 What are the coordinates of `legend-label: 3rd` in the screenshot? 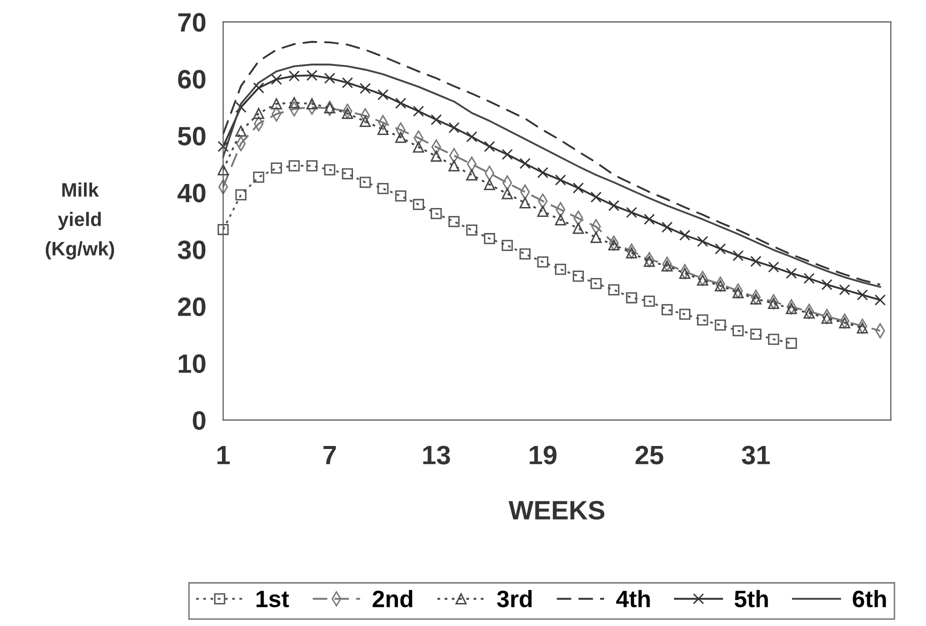 It's located at (514, 599).